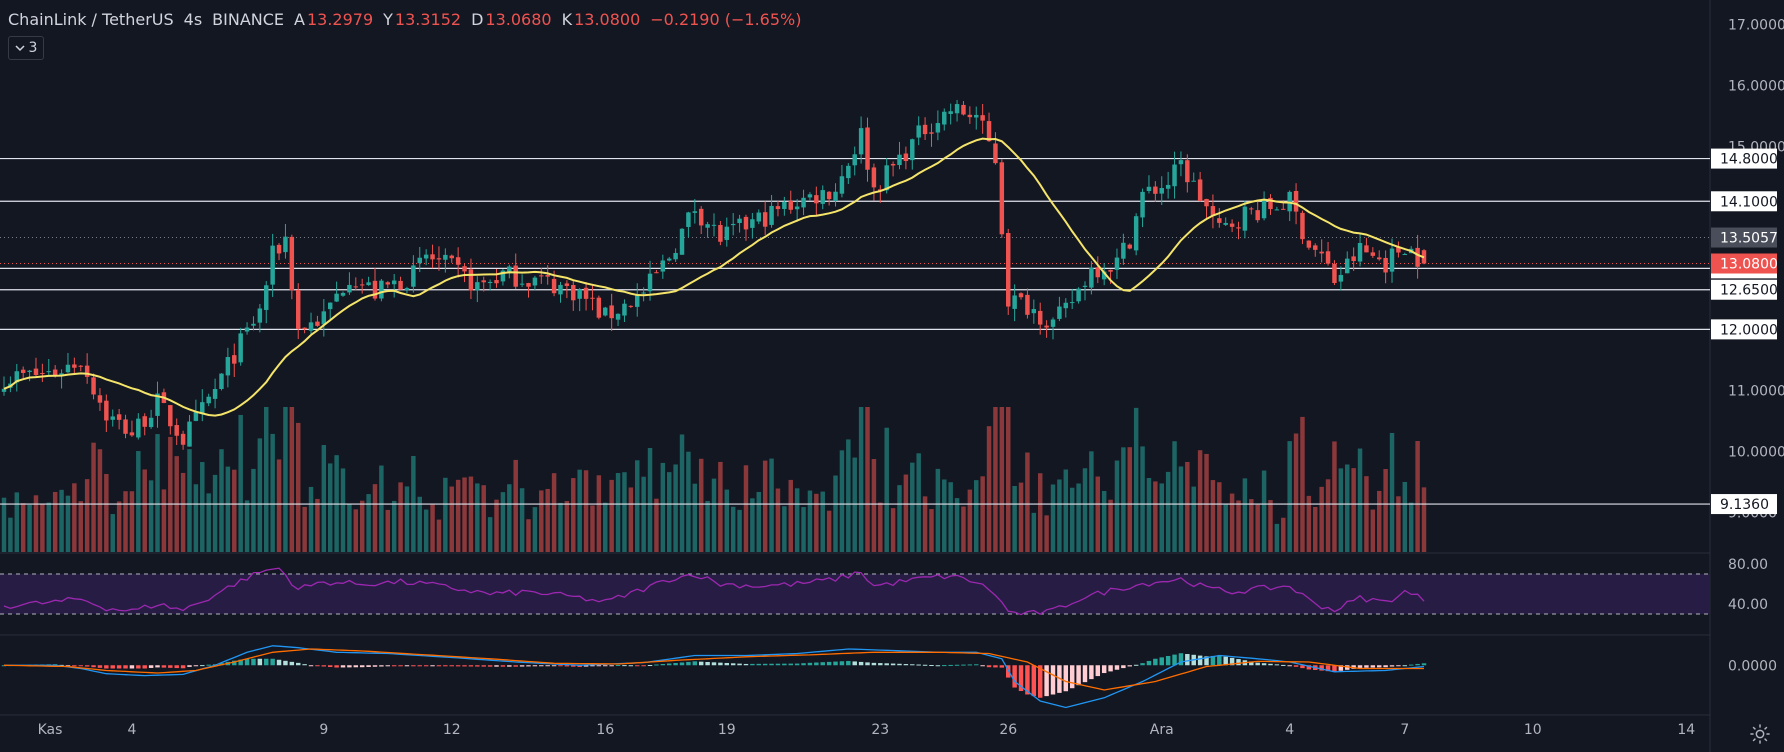  I want to click on level-price-tag, so click(1744, 158).